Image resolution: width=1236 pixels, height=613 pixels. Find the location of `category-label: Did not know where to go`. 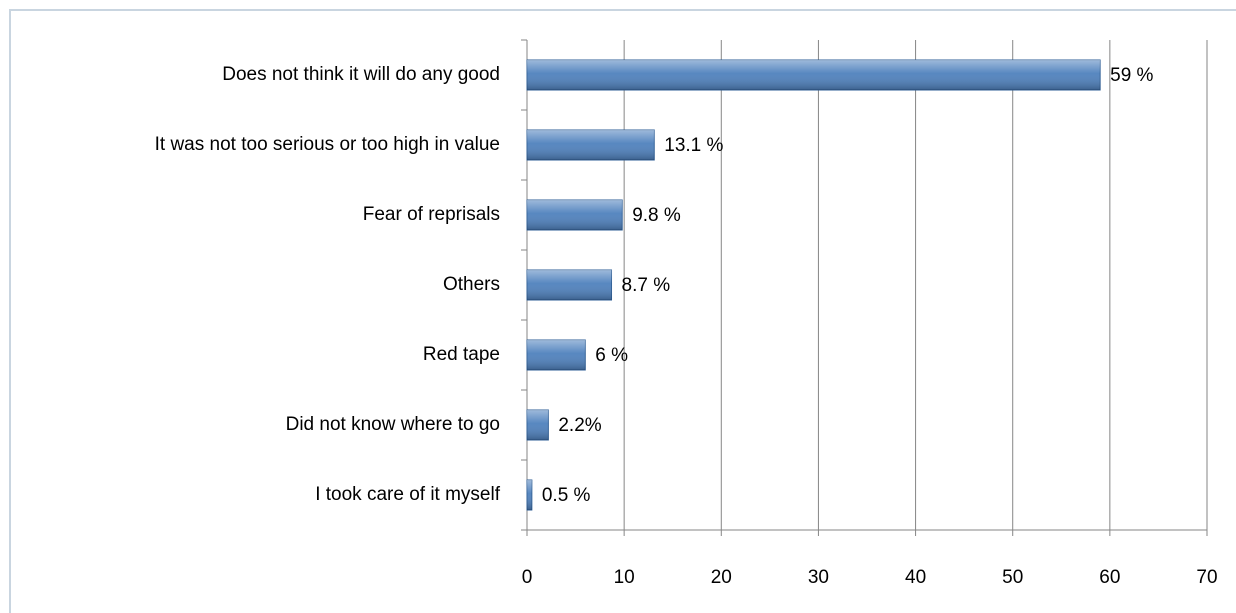

category-label: Did not know where to go is located at coordinates (393, 424).